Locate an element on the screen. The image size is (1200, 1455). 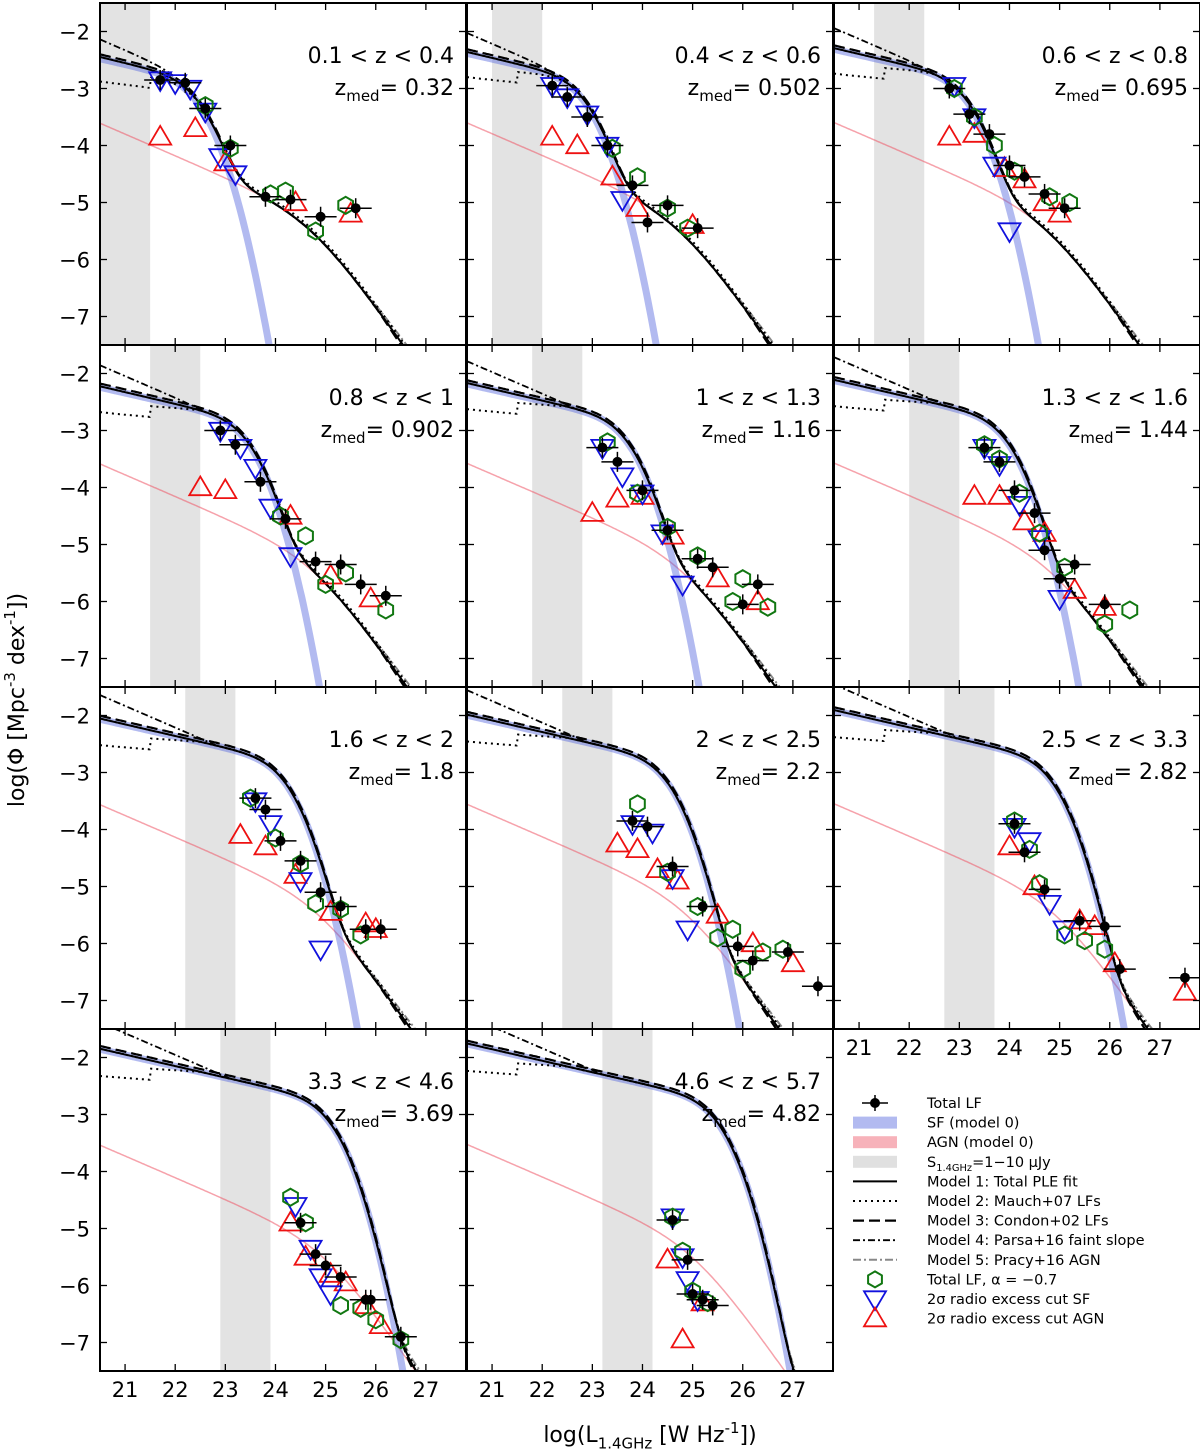
sf-model-band is located at coordinates (938, 195).